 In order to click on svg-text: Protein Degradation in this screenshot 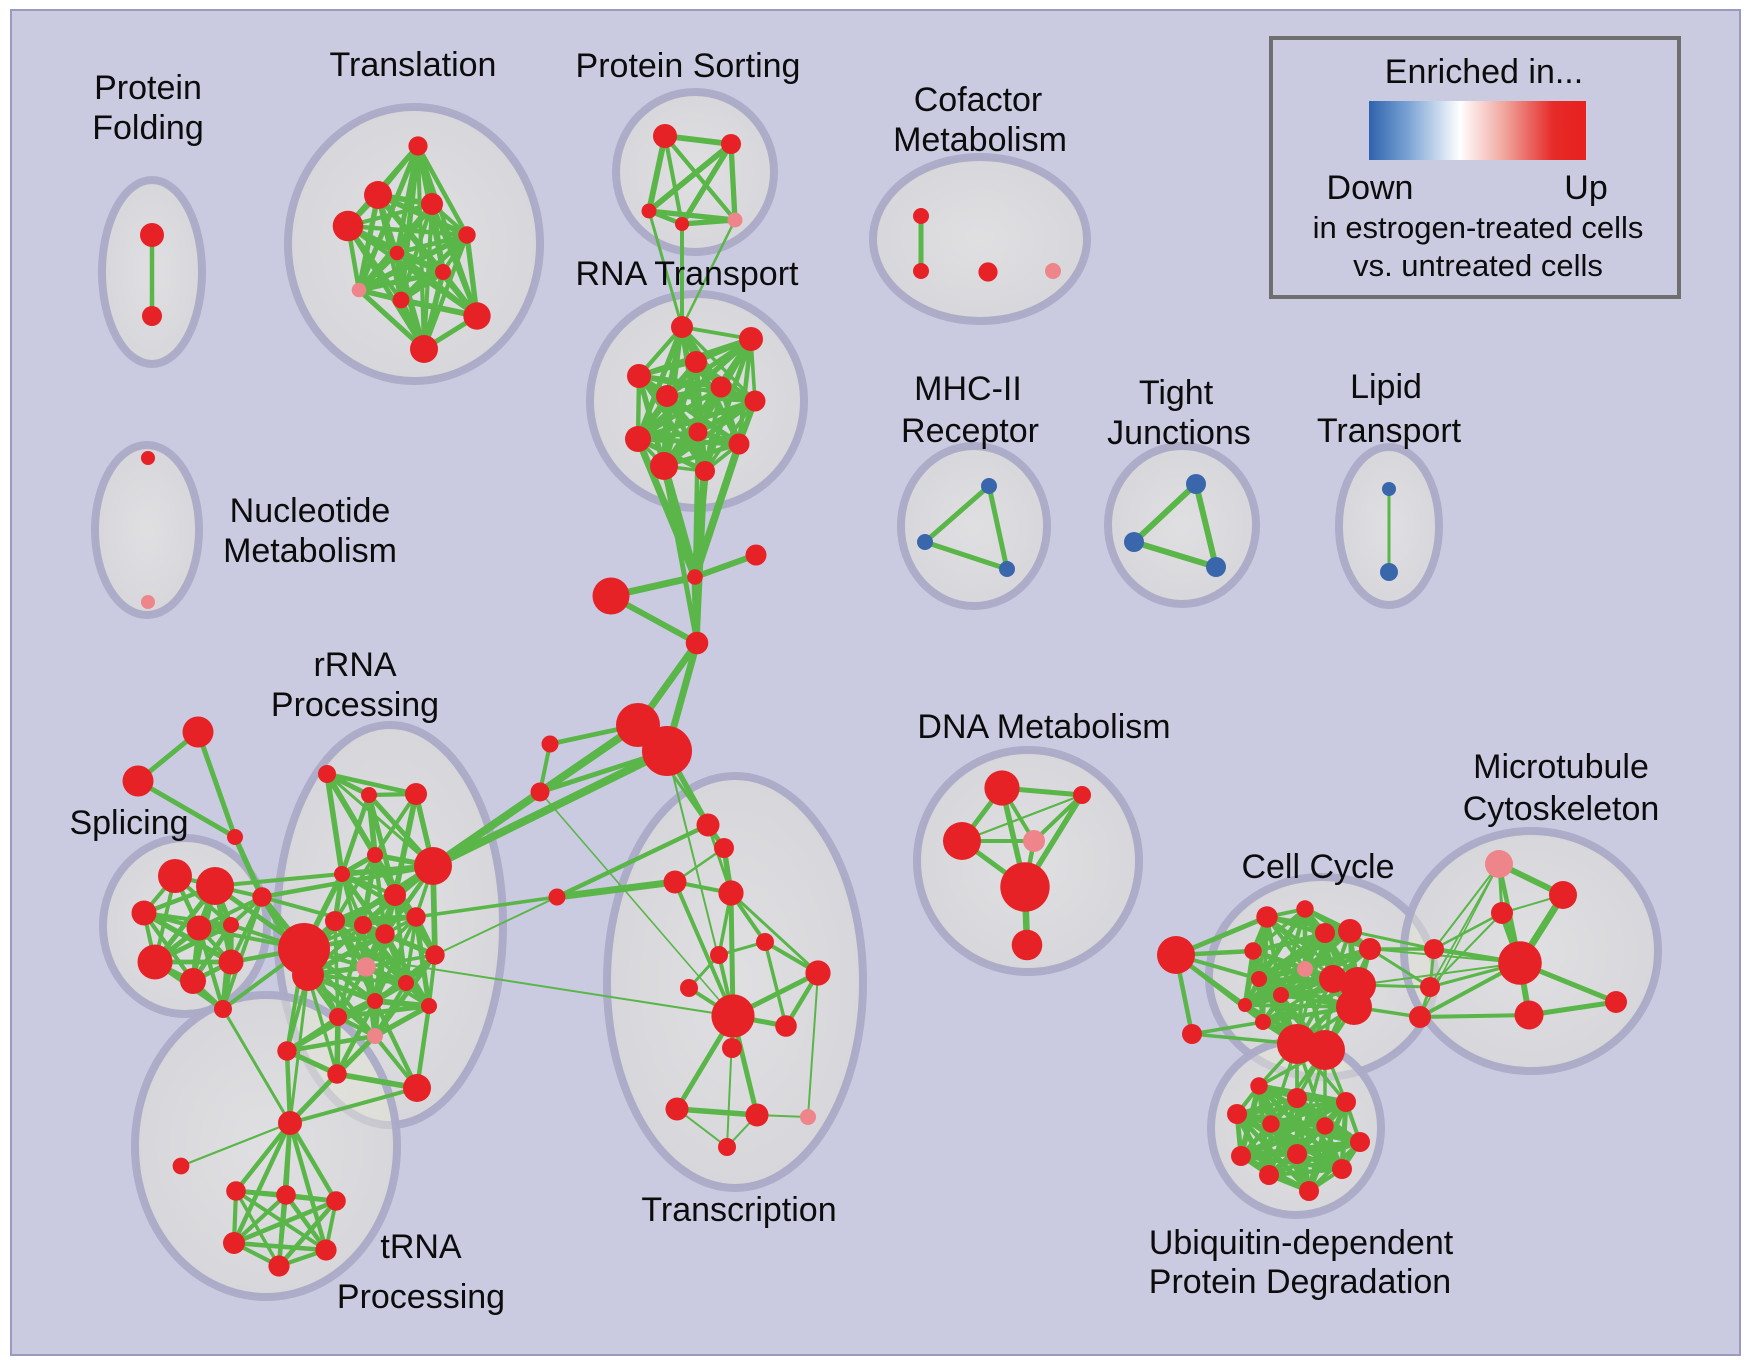, I will do `click(1300, 1282)`.